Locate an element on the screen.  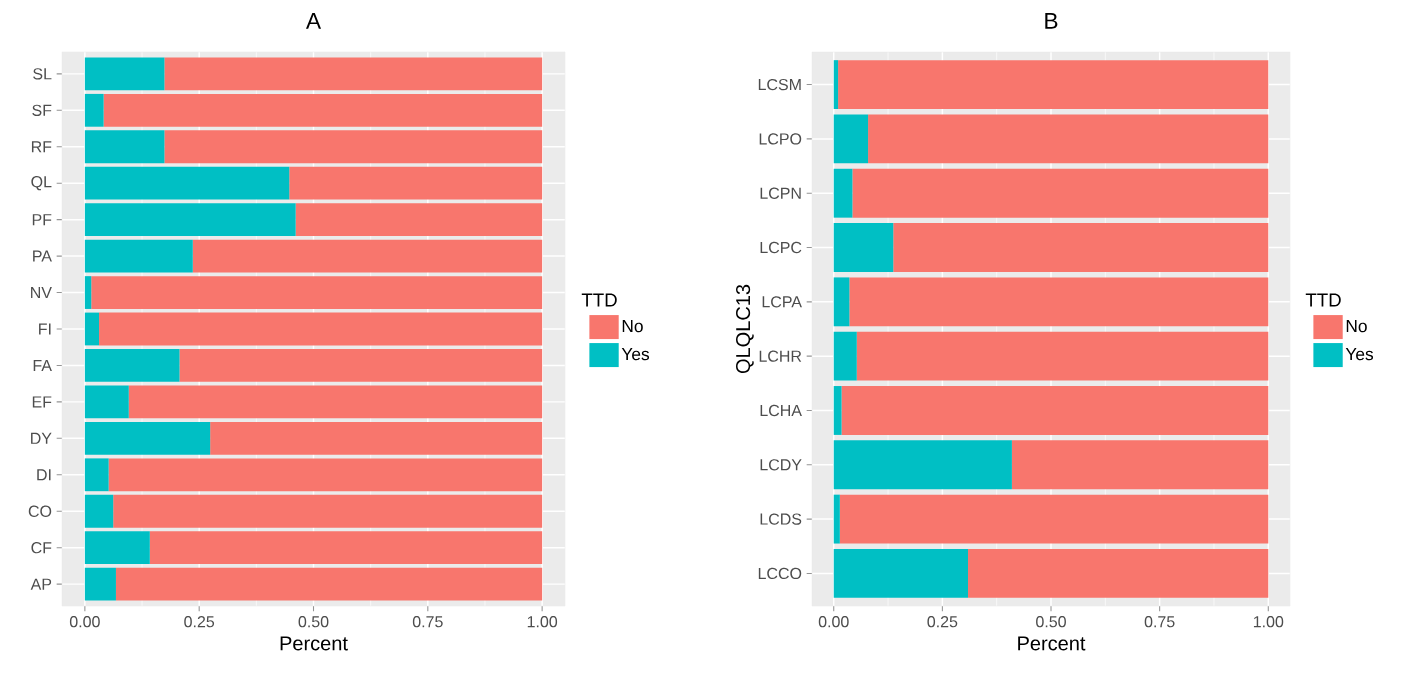
y-tick-label: LCDY is located at coordinates (781, 465).